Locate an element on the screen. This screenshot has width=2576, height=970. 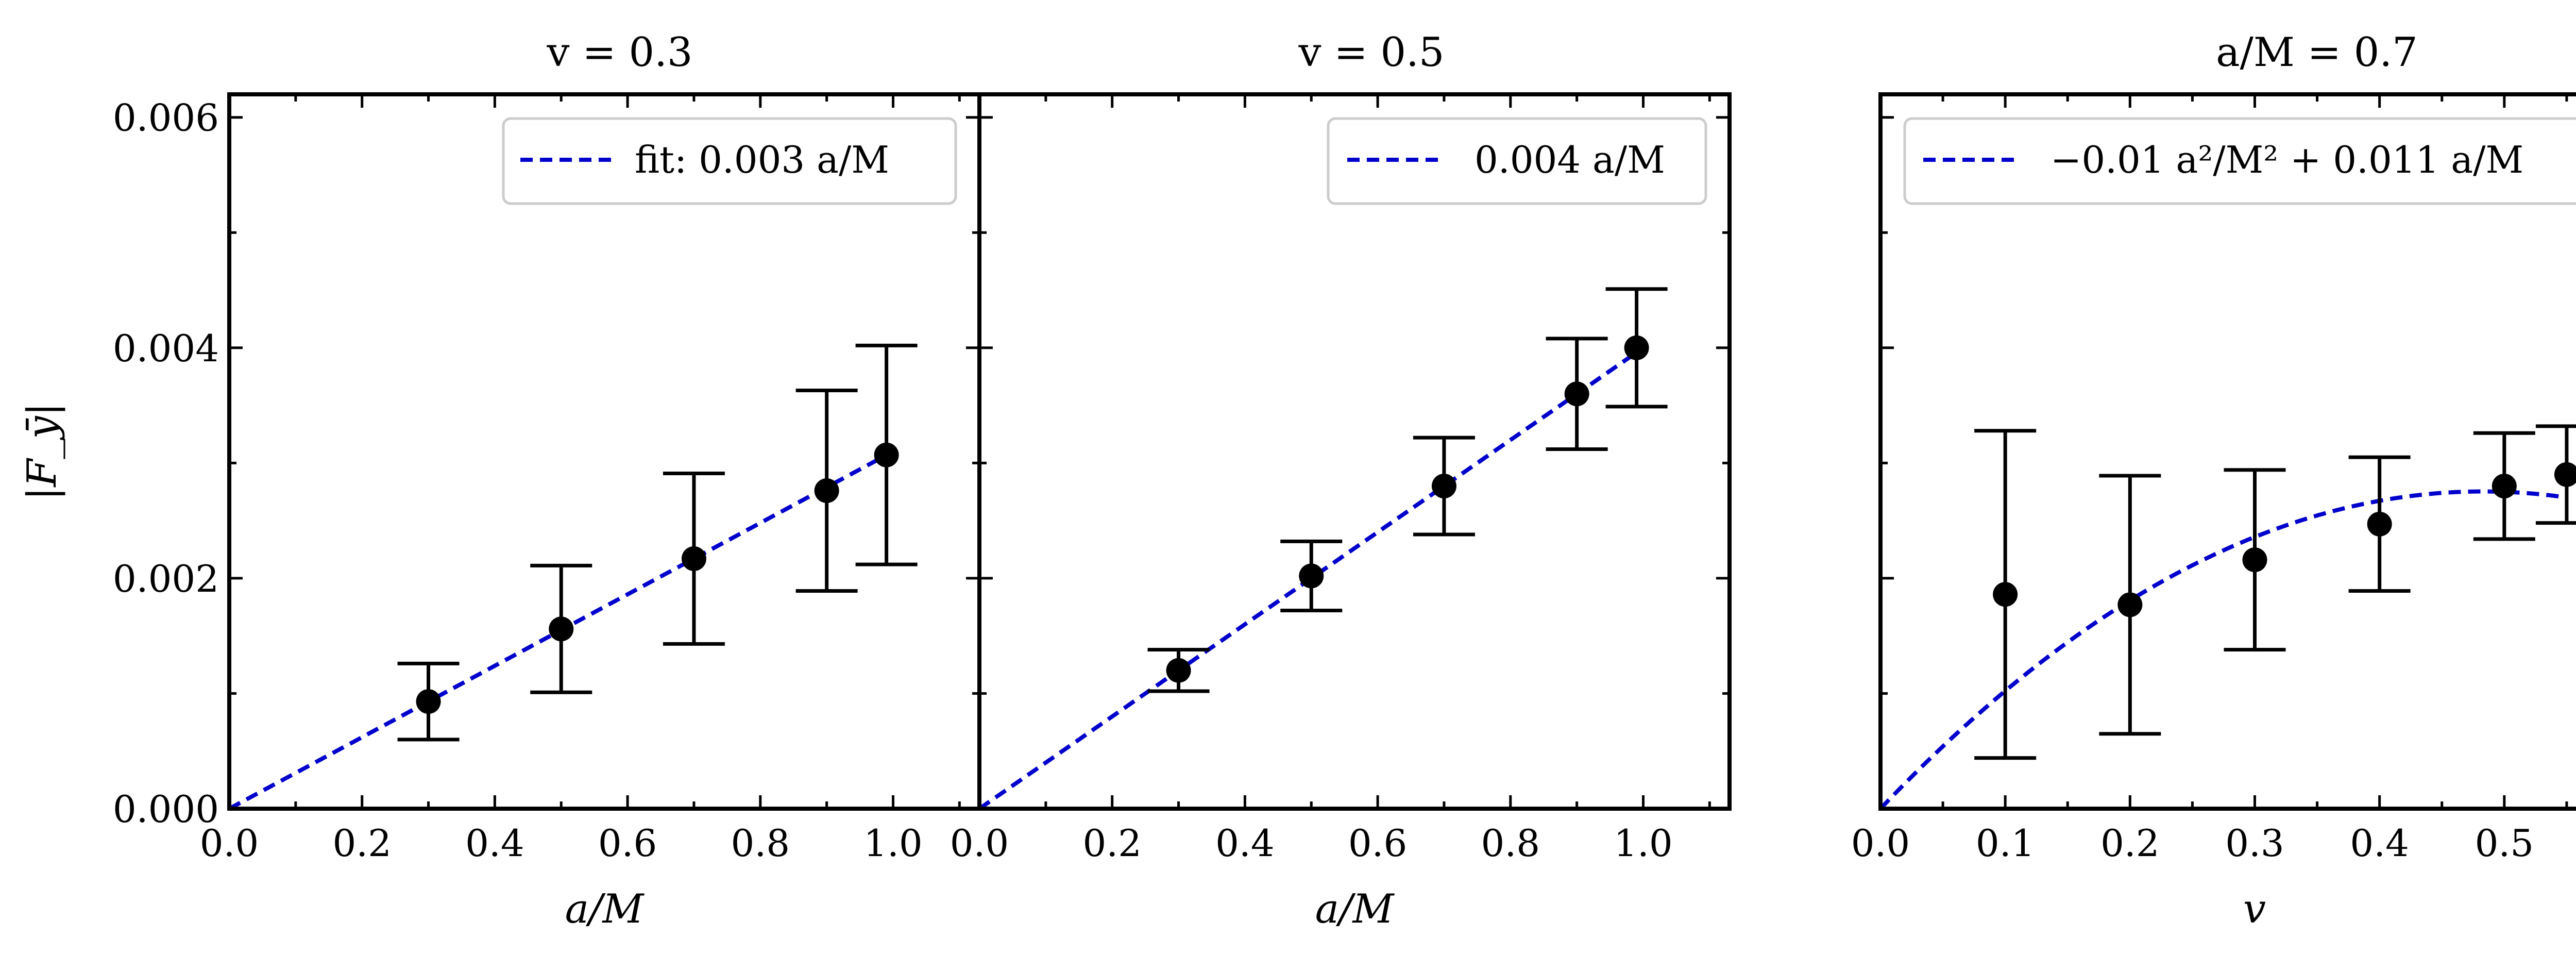
legend-fit-label: −0.01 a²/M² + 0.011 a/M is located at coordinates (2286, 159).